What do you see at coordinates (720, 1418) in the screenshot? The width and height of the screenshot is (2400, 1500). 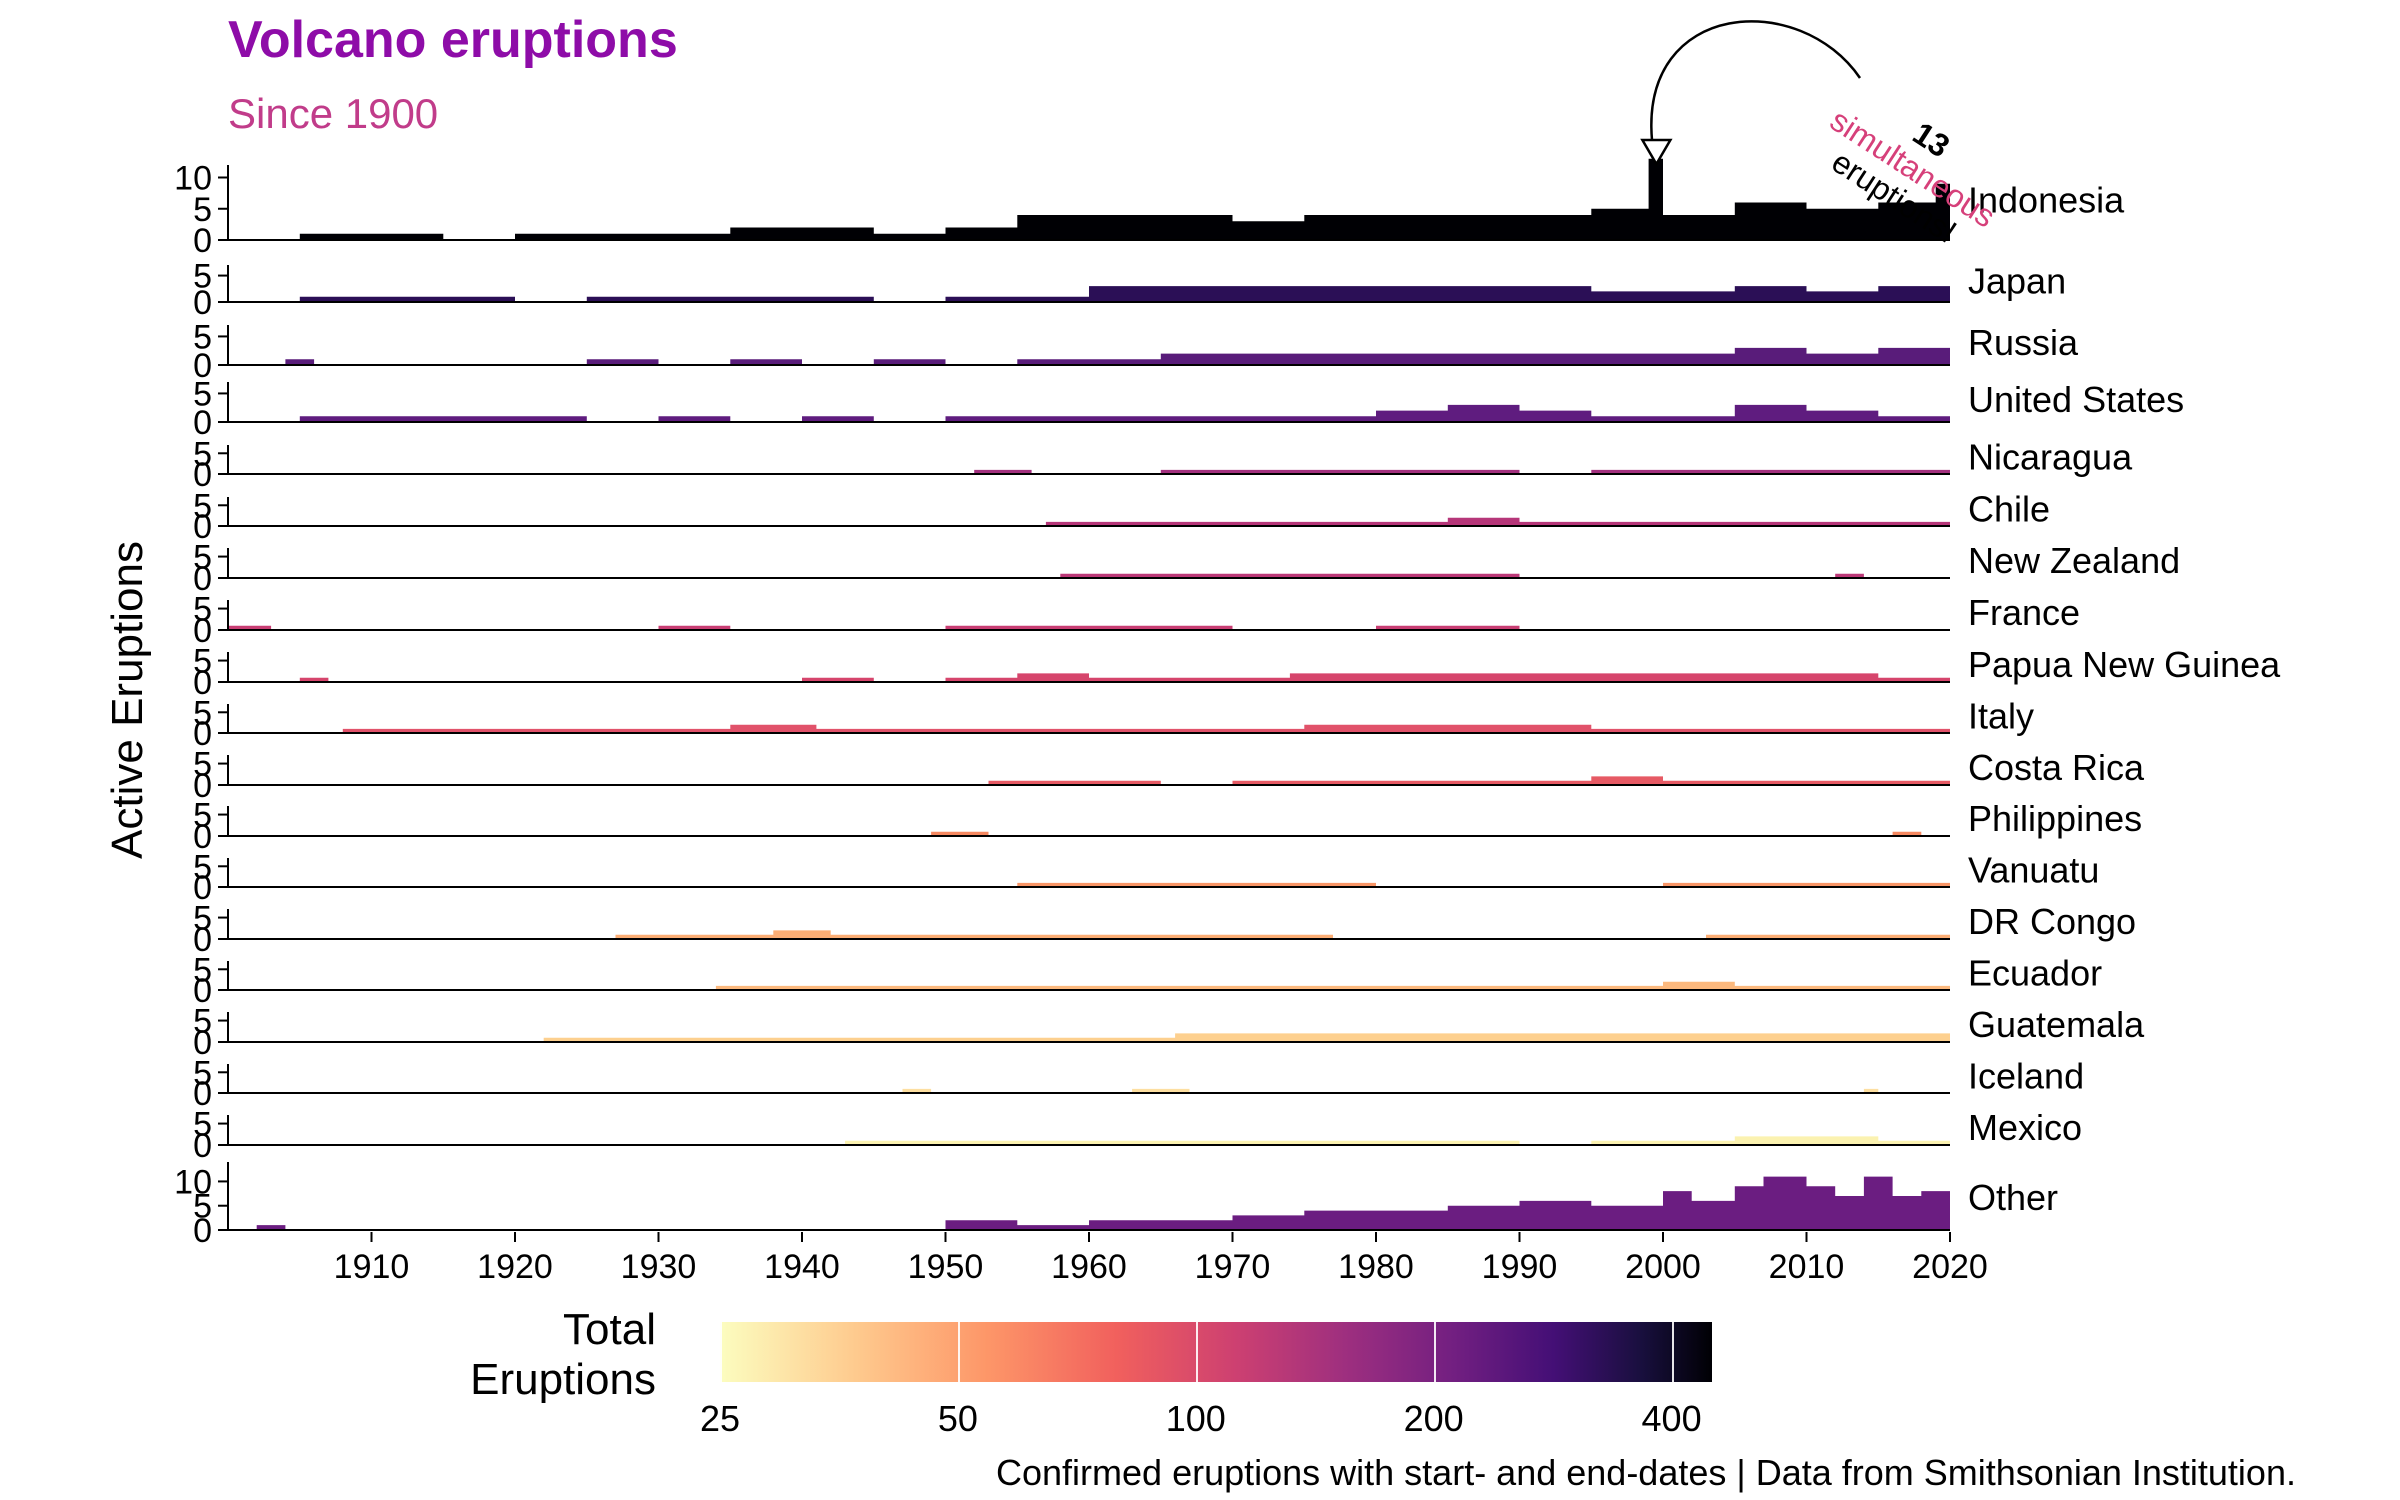 I see `color-scale-tick-label: 25` at bounding box center [720, 1418].